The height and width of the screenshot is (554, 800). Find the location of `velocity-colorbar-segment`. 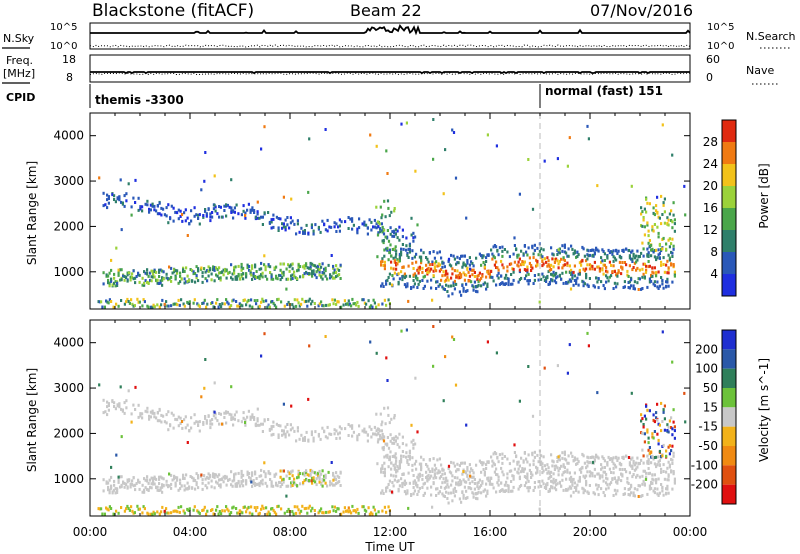

velocity-colorbar-segment is located at coordinates (729, 456).